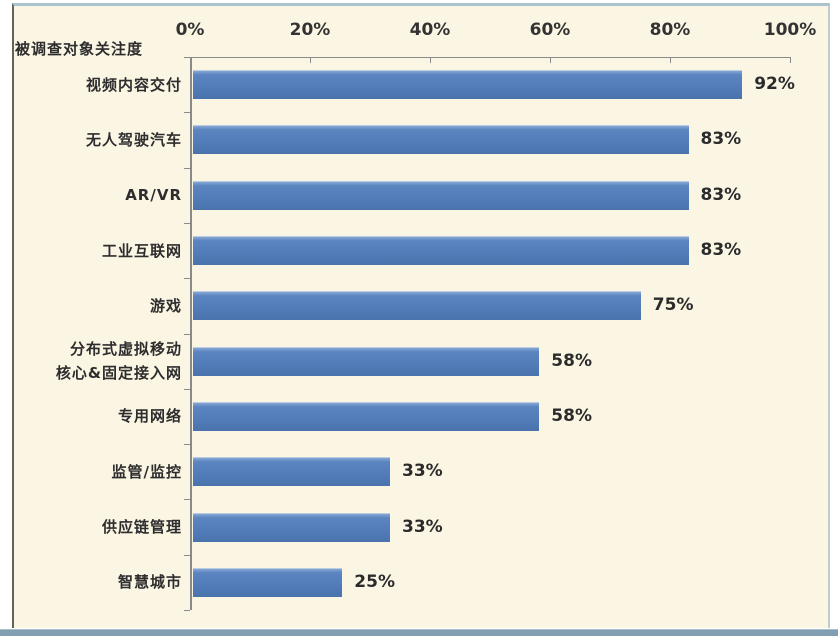 The image size is (838, 637). What do you see at coordinates (153, 195) in the screenshot?
I see `category-label: AR/VR` at bounding box center [153, 195].